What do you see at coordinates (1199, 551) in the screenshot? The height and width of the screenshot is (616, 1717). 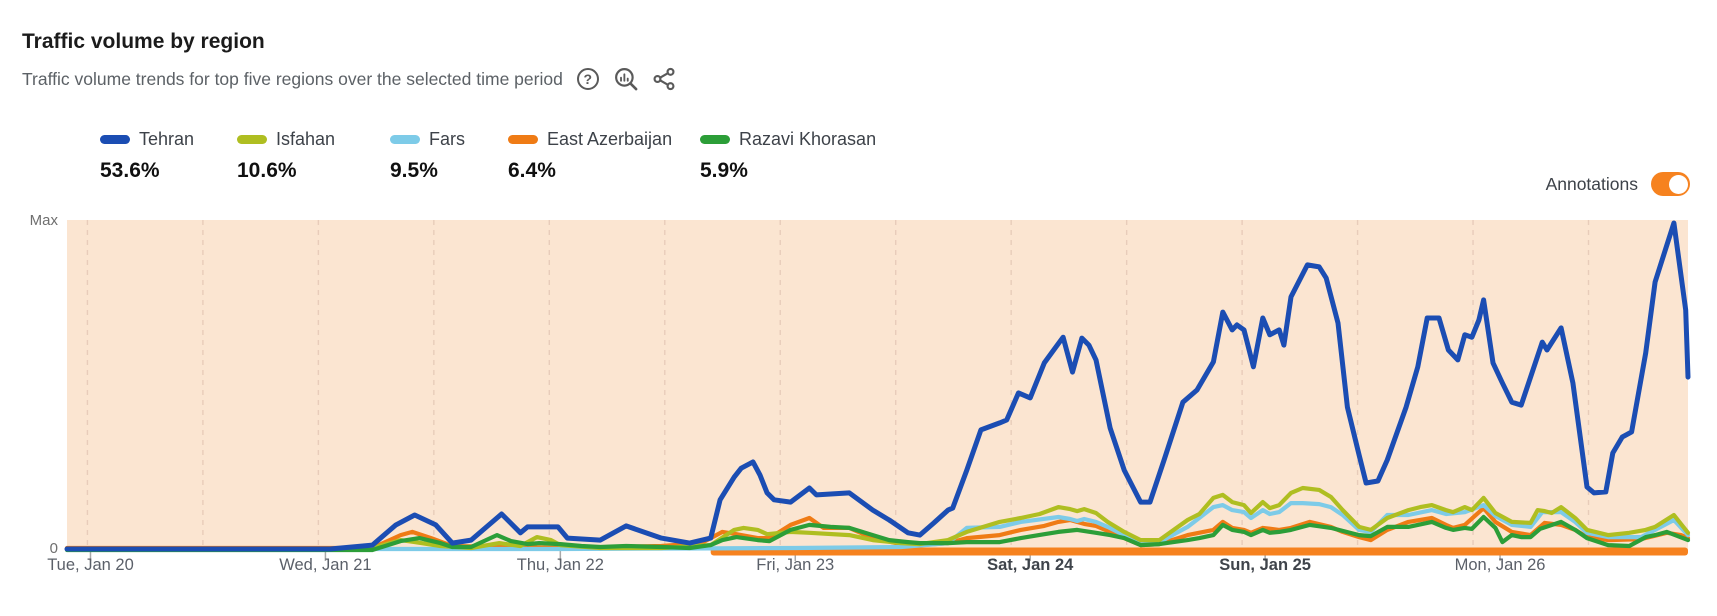 I see `annotation-band` at bounding box center [1199, 551].